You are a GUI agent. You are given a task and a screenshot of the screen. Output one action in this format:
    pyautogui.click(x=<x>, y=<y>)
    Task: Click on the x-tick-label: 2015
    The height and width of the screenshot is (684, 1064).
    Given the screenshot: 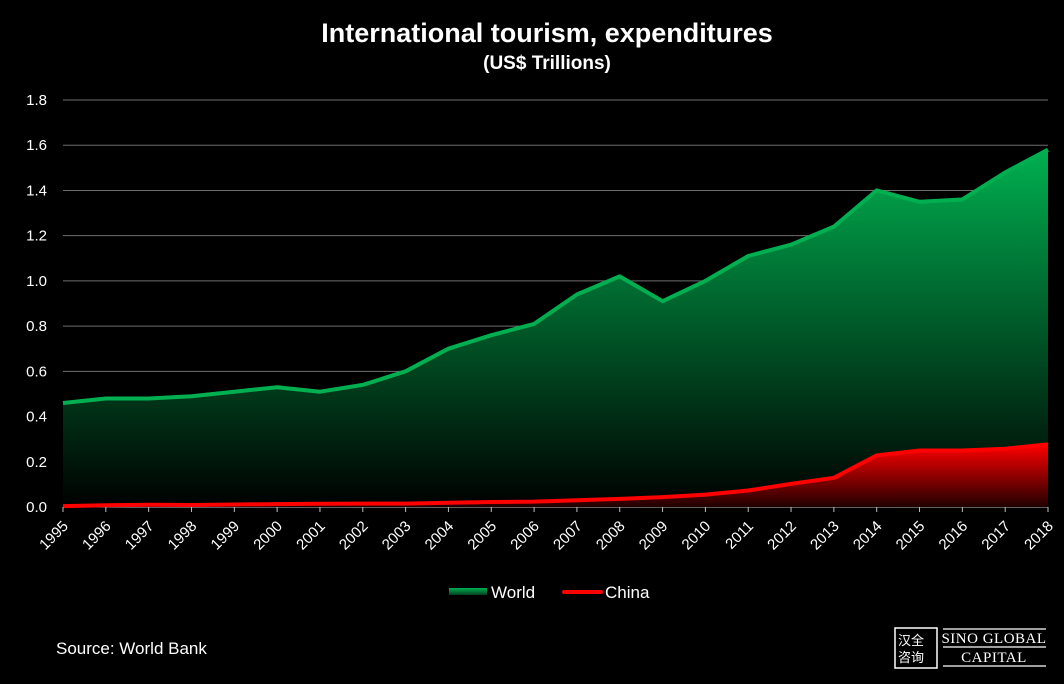 What is the action you would take?
    pyautogui.click(x=911, y=536)
    